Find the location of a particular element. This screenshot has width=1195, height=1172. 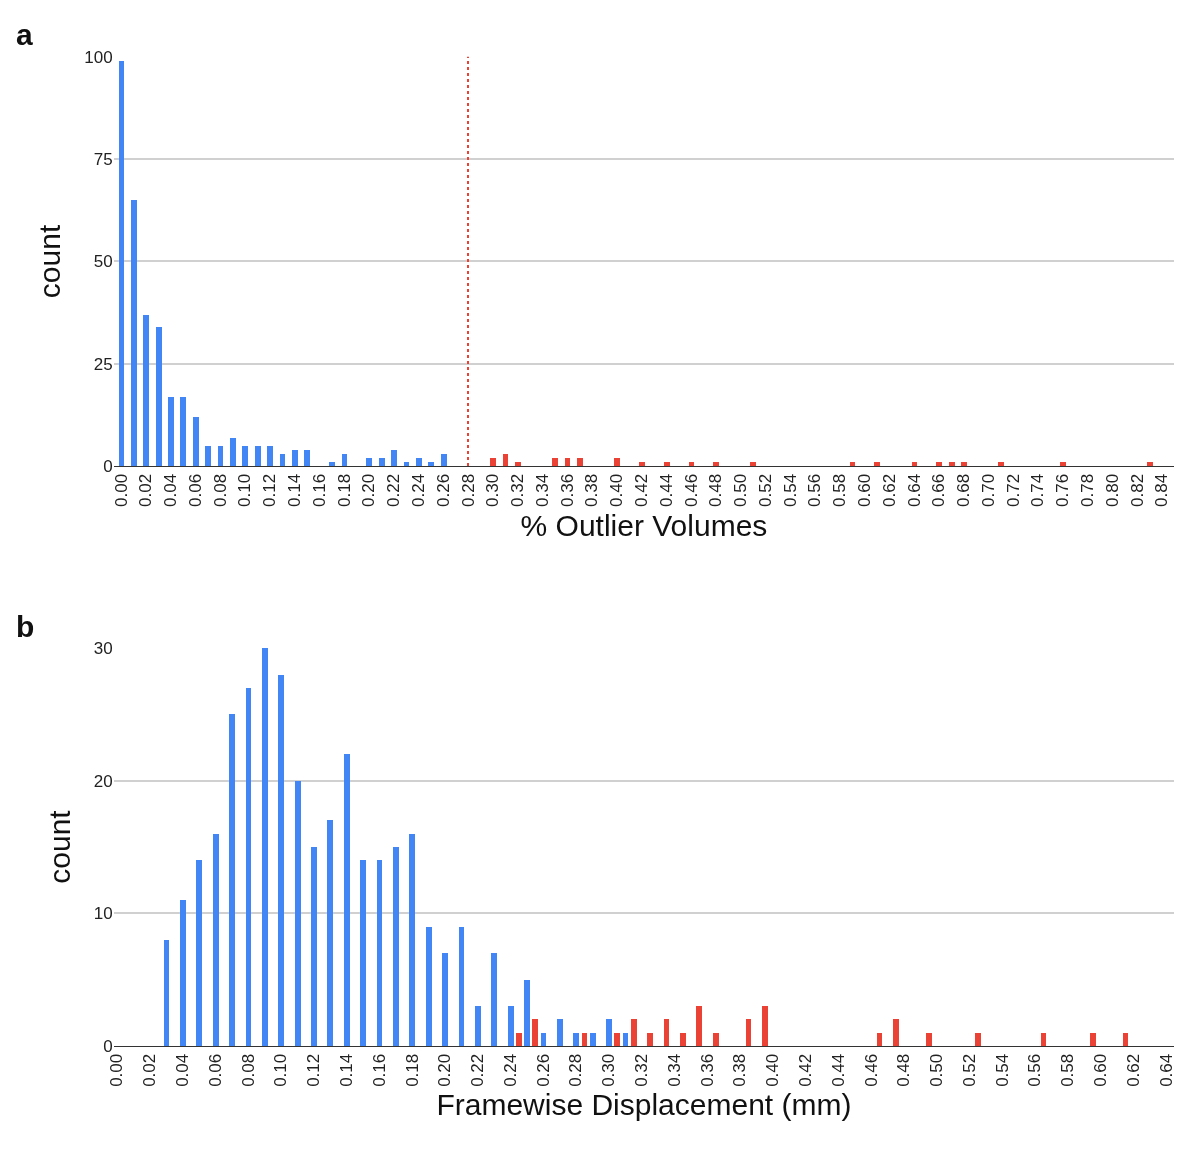

x-tick-label: 0.52 is located at coordinates (969, 1070).